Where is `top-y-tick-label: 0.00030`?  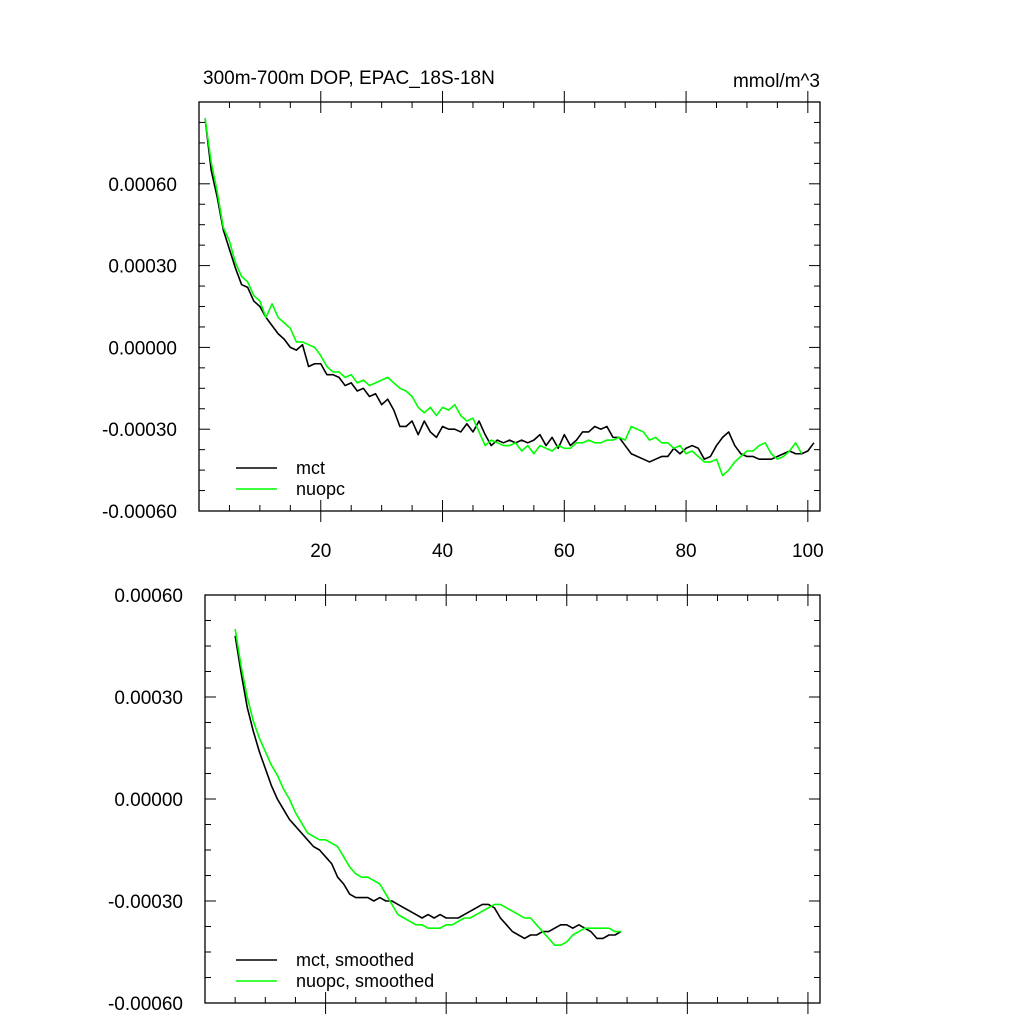
top-y-tick-label: 0.00030 is located at coordinates (142, 267).